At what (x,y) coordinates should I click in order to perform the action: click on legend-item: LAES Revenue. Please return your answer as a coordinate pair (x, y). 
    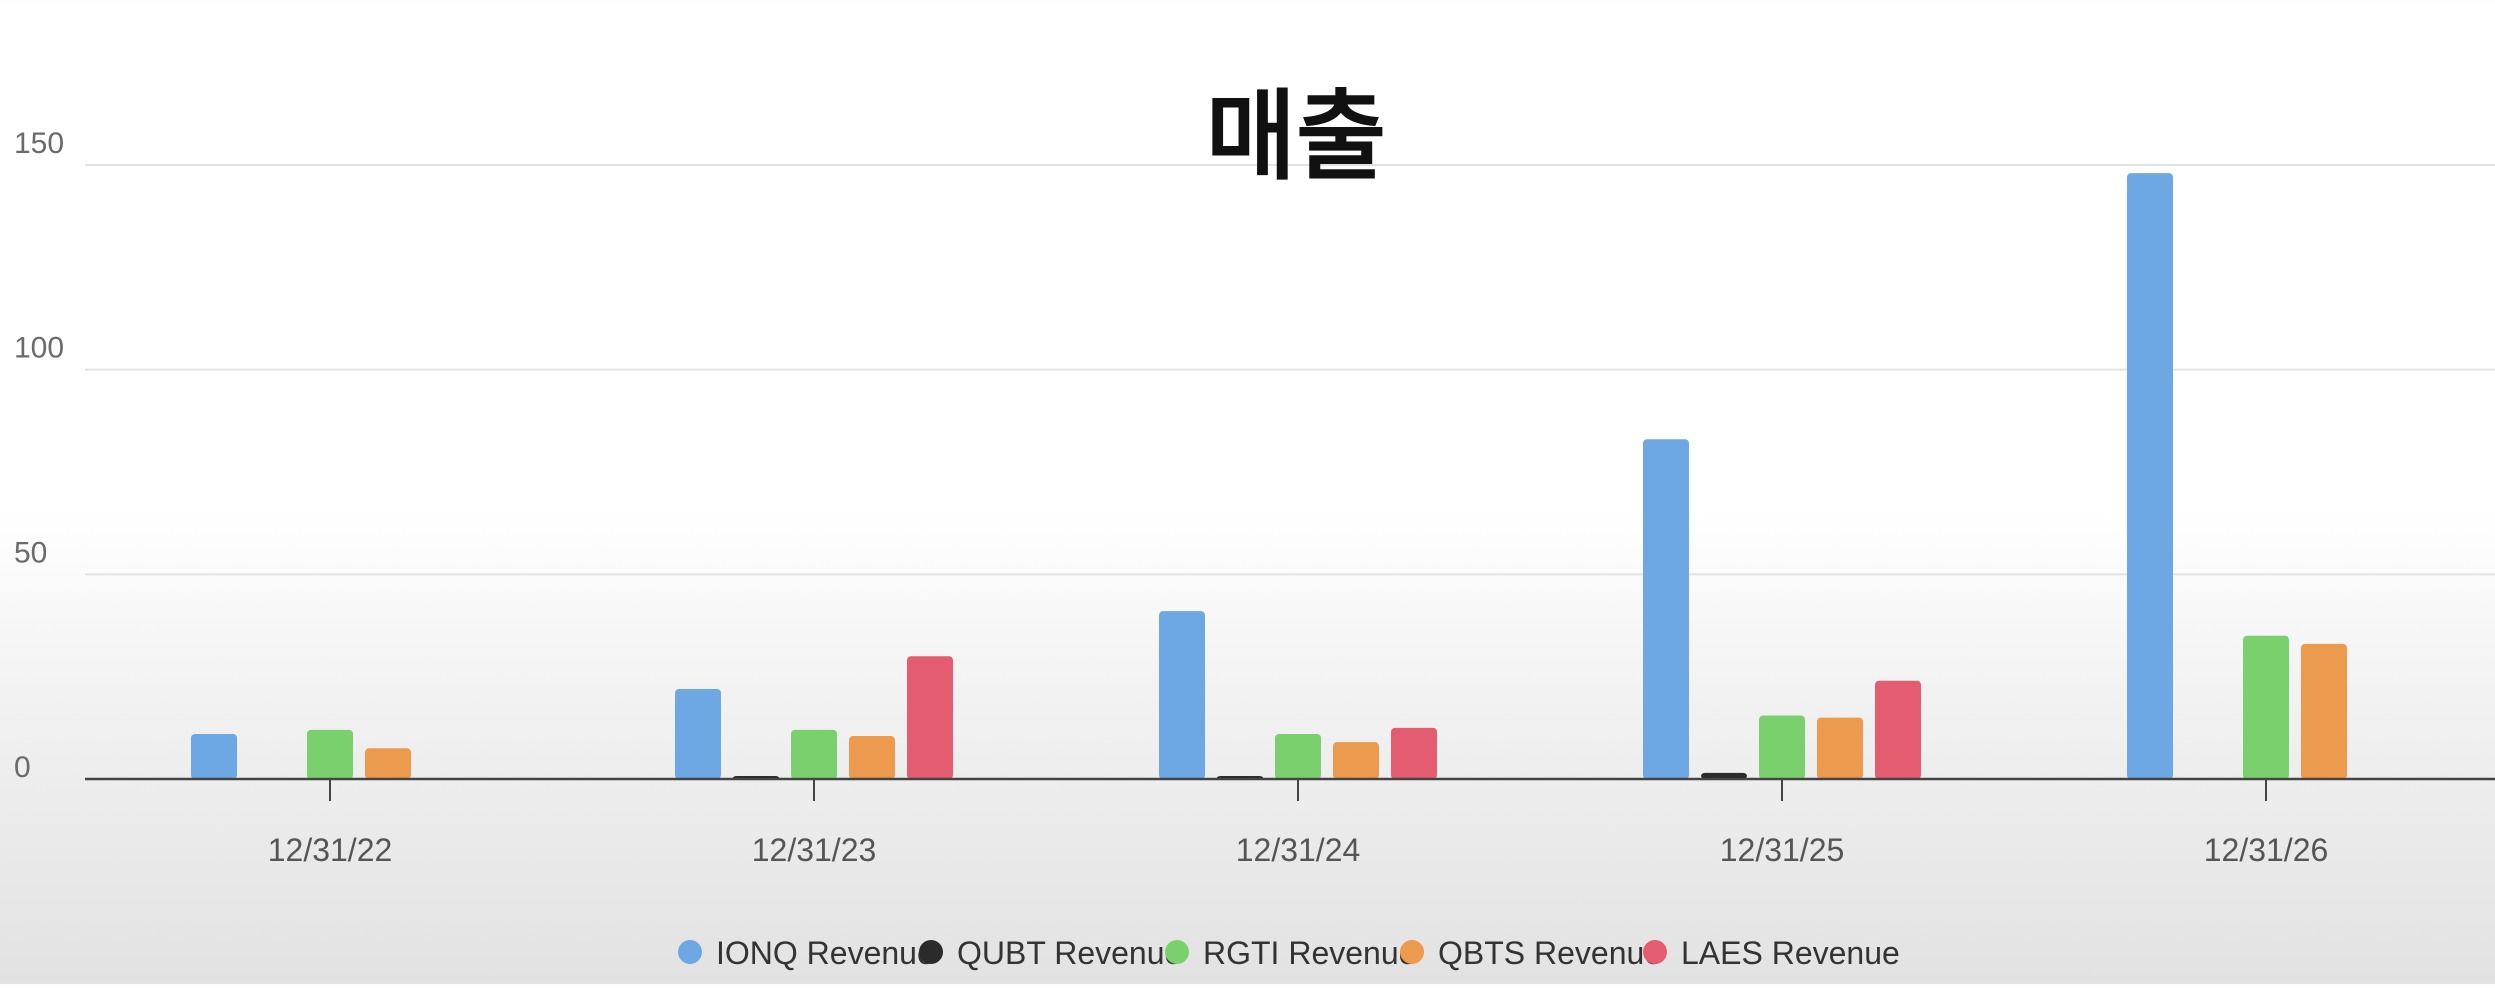
    Looking at the image, I should click on (1771, 953).